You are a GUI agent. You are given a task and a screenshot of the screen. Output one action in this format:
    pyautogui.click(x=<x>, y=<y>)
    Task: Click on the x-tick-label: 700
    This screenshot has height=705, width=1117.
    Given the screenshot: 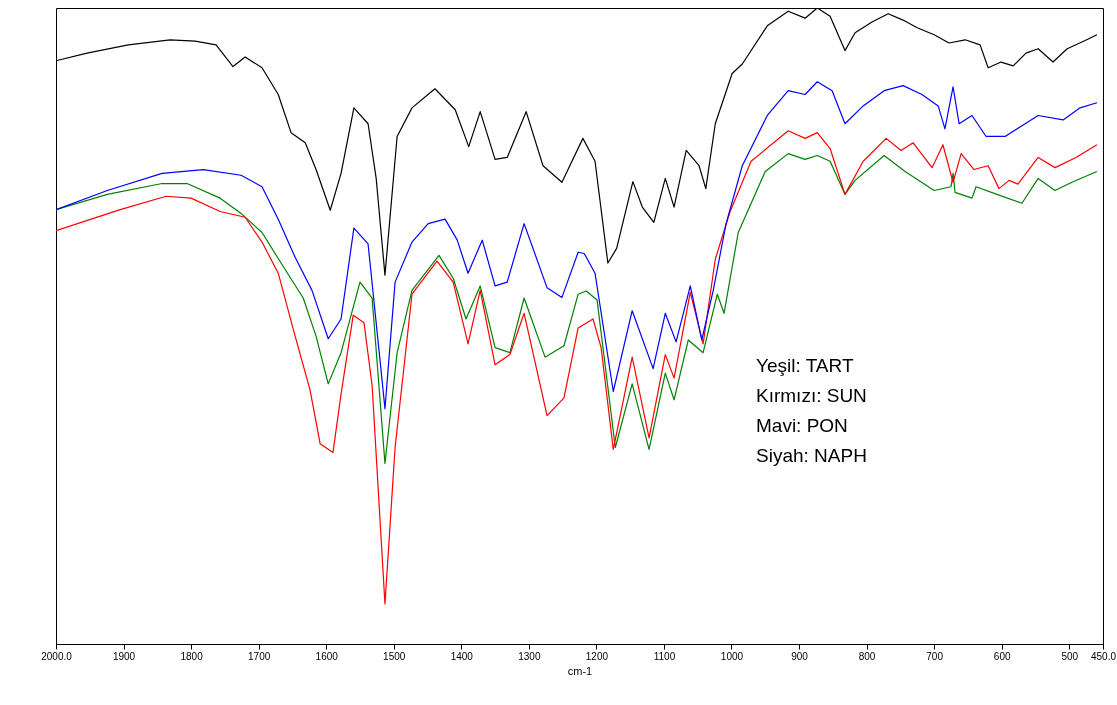 What is the action you would take?
    pyautogui.click(x=935, y=656)
    